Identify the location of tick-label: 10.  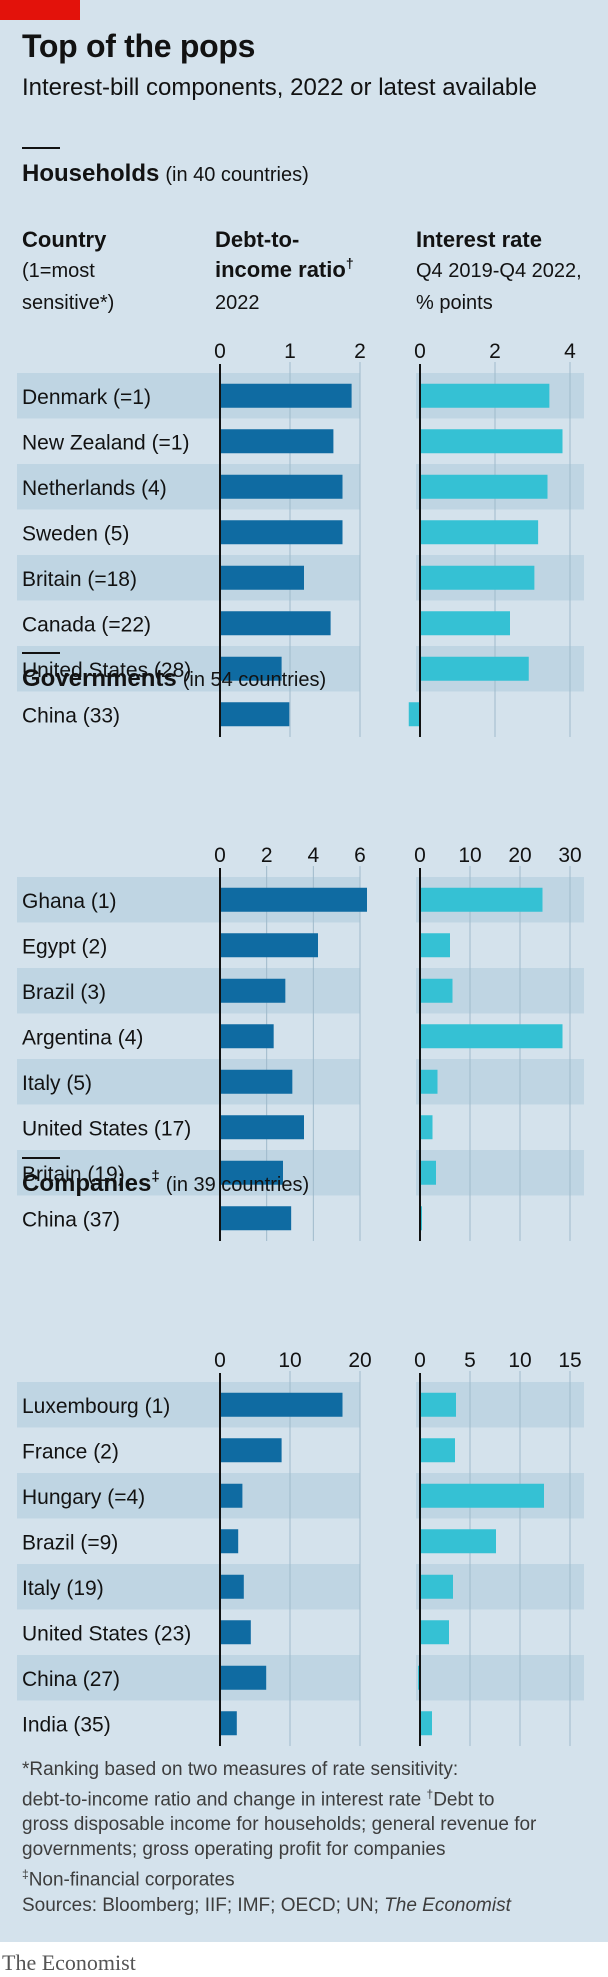
(469, 855).